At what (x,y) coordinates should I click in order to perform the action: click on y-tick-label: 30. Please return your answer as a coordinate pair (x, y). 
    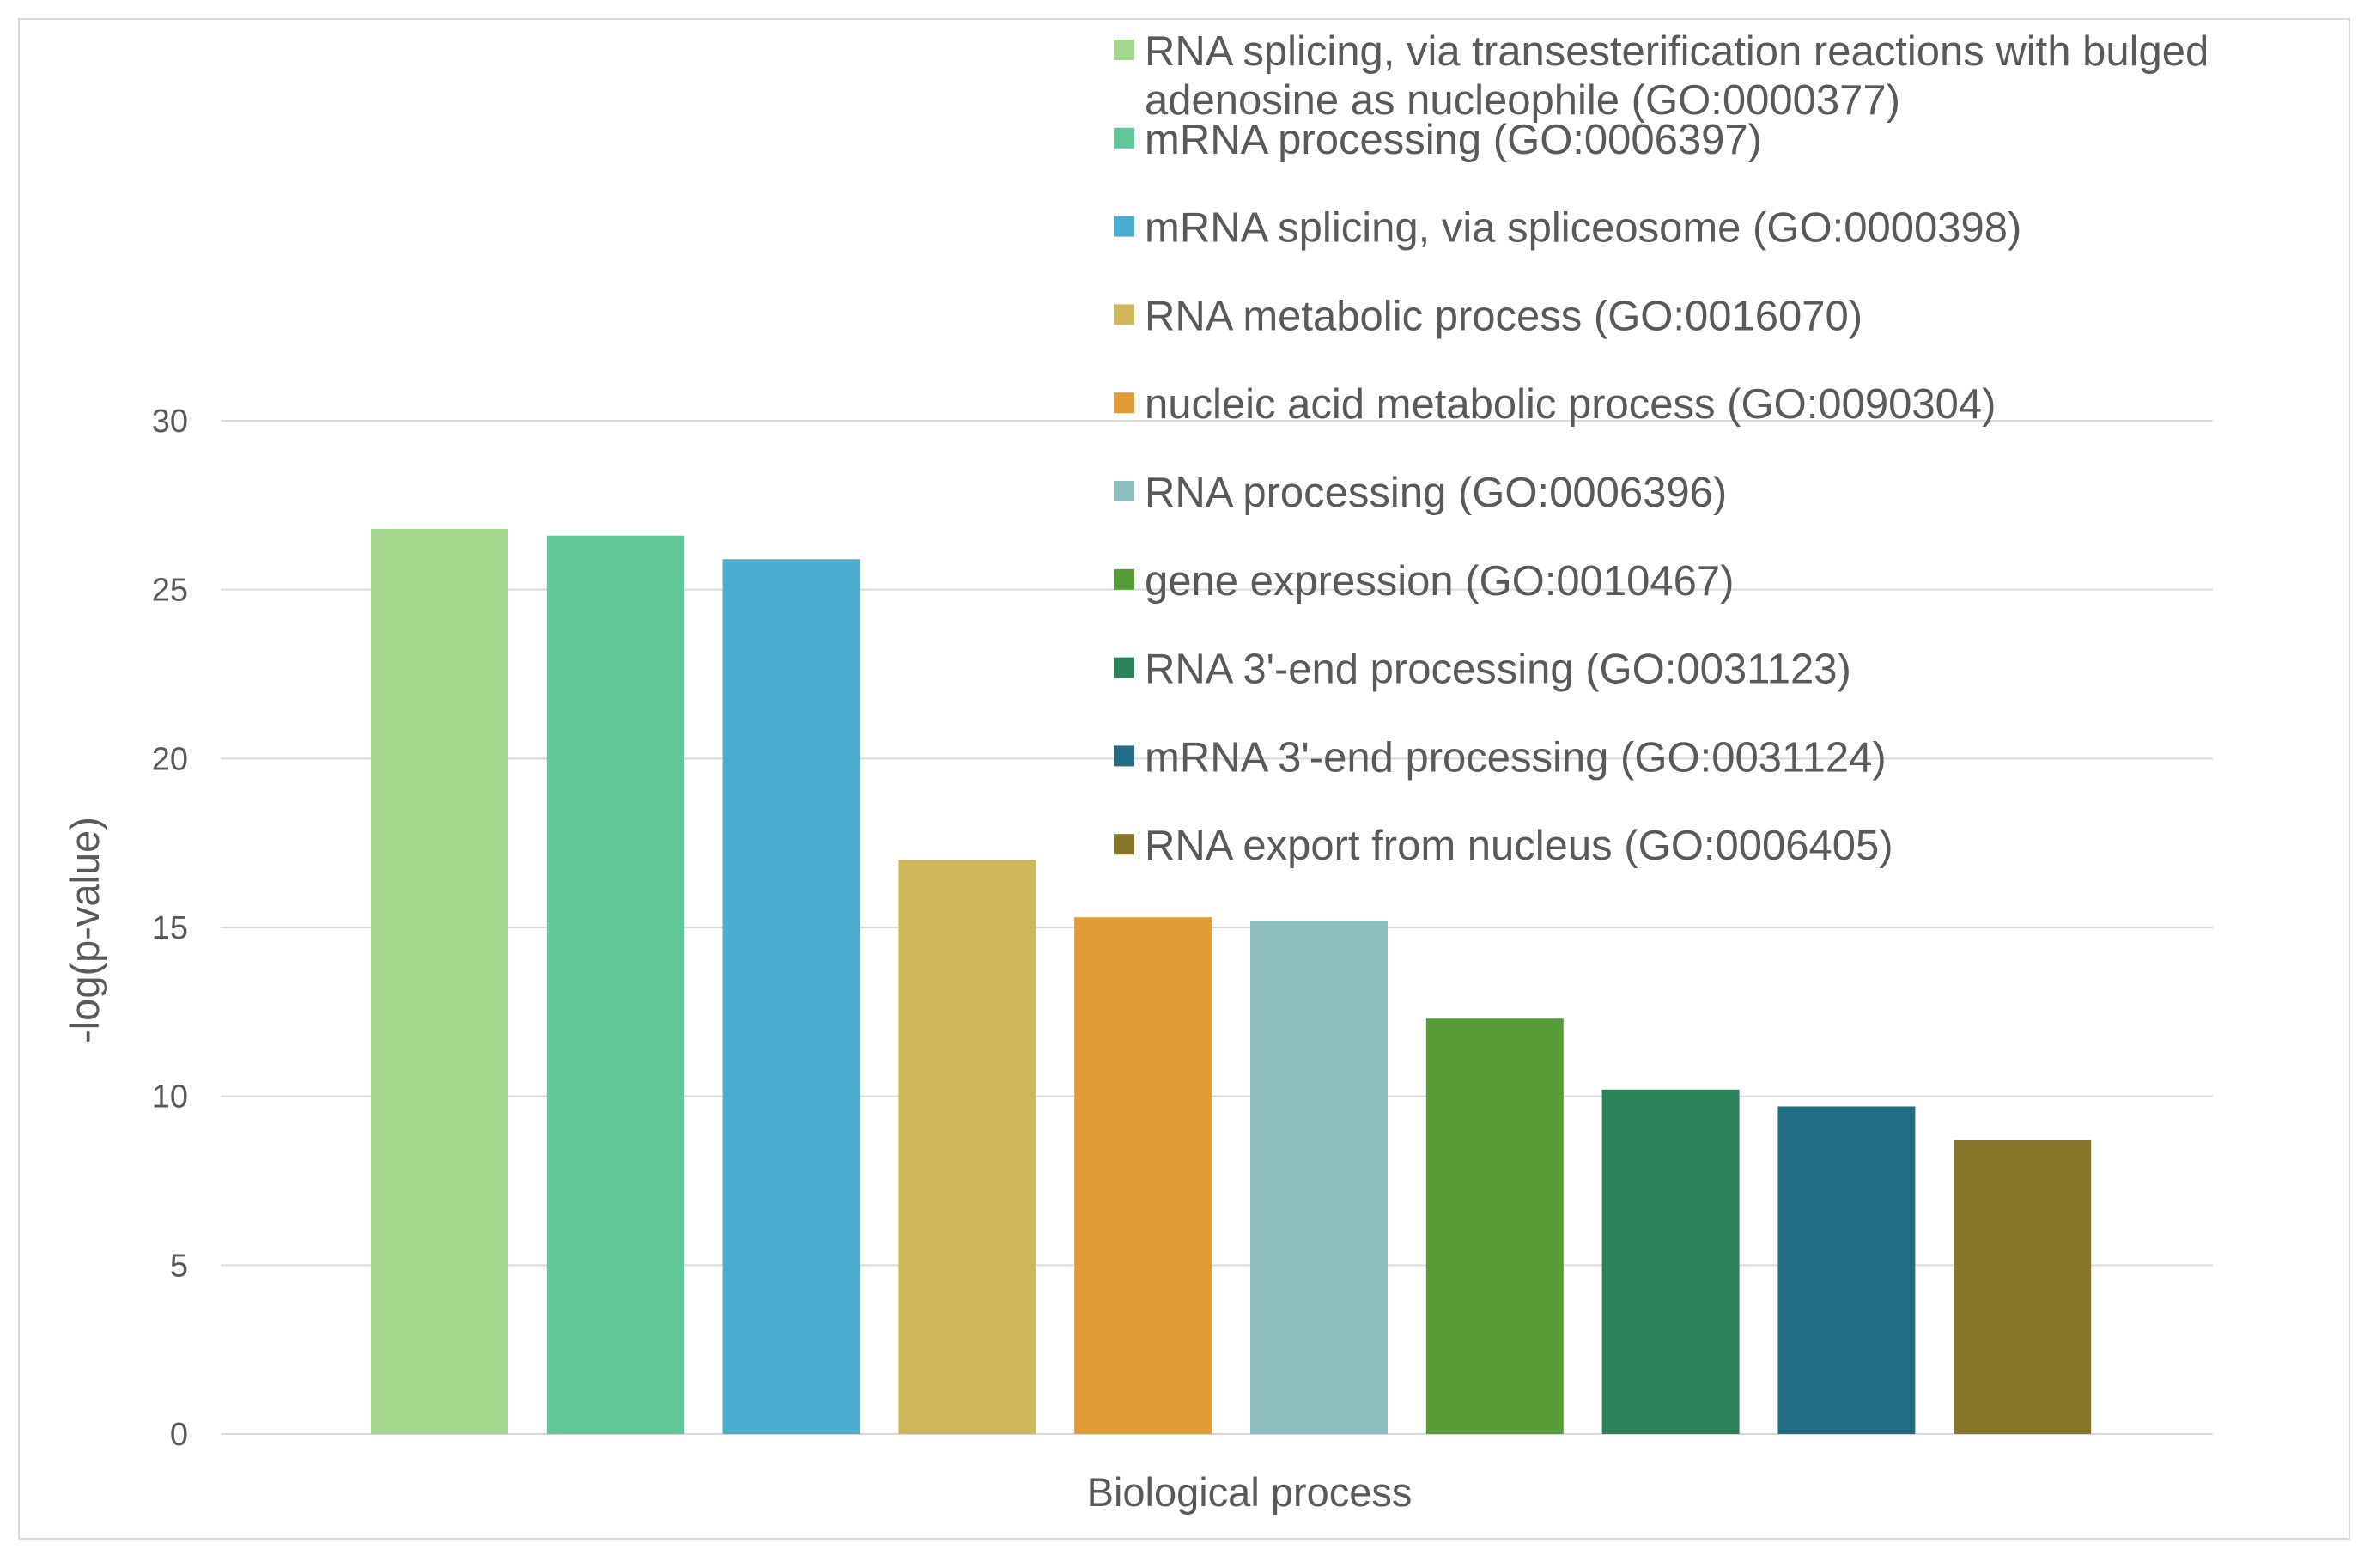
    Looking at the image, I should click on (170, 422).